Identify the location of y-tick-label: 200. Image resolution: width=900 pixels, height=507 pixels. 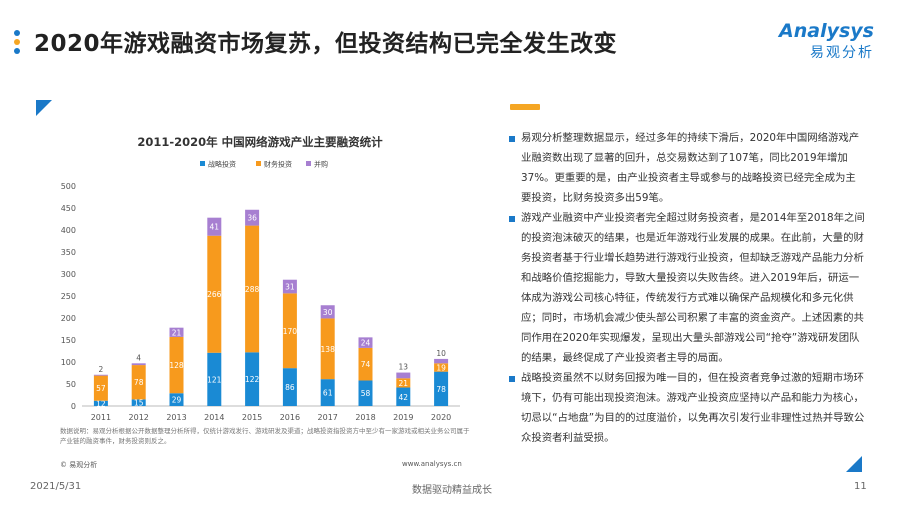
(68, 318).